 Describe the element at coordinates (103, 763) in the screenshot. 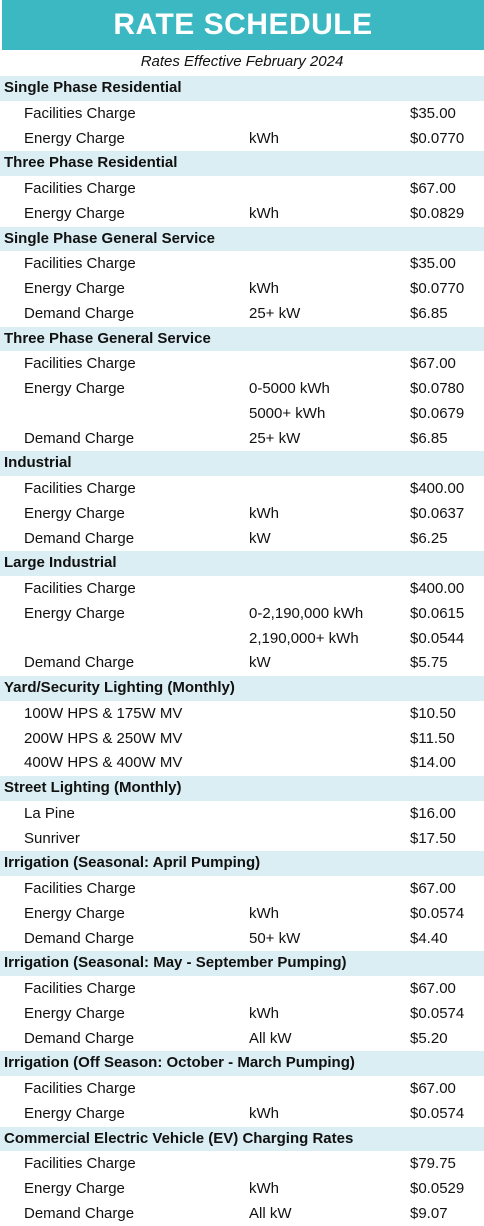

I see `charge-label: 400W HPS & 400W MV` at that location.